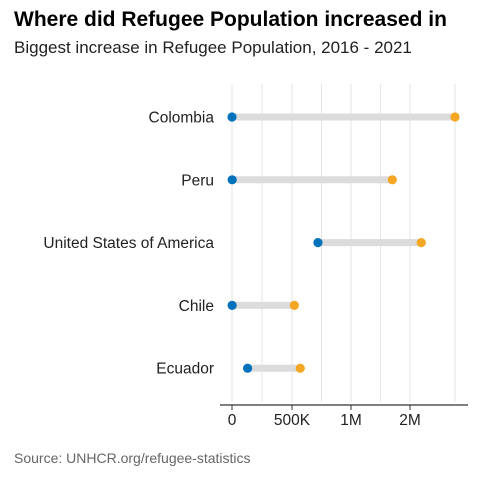  Describe the element at coordinates (292, 420) in the screenshot. I see `x-tick-label: 500K` at that location.